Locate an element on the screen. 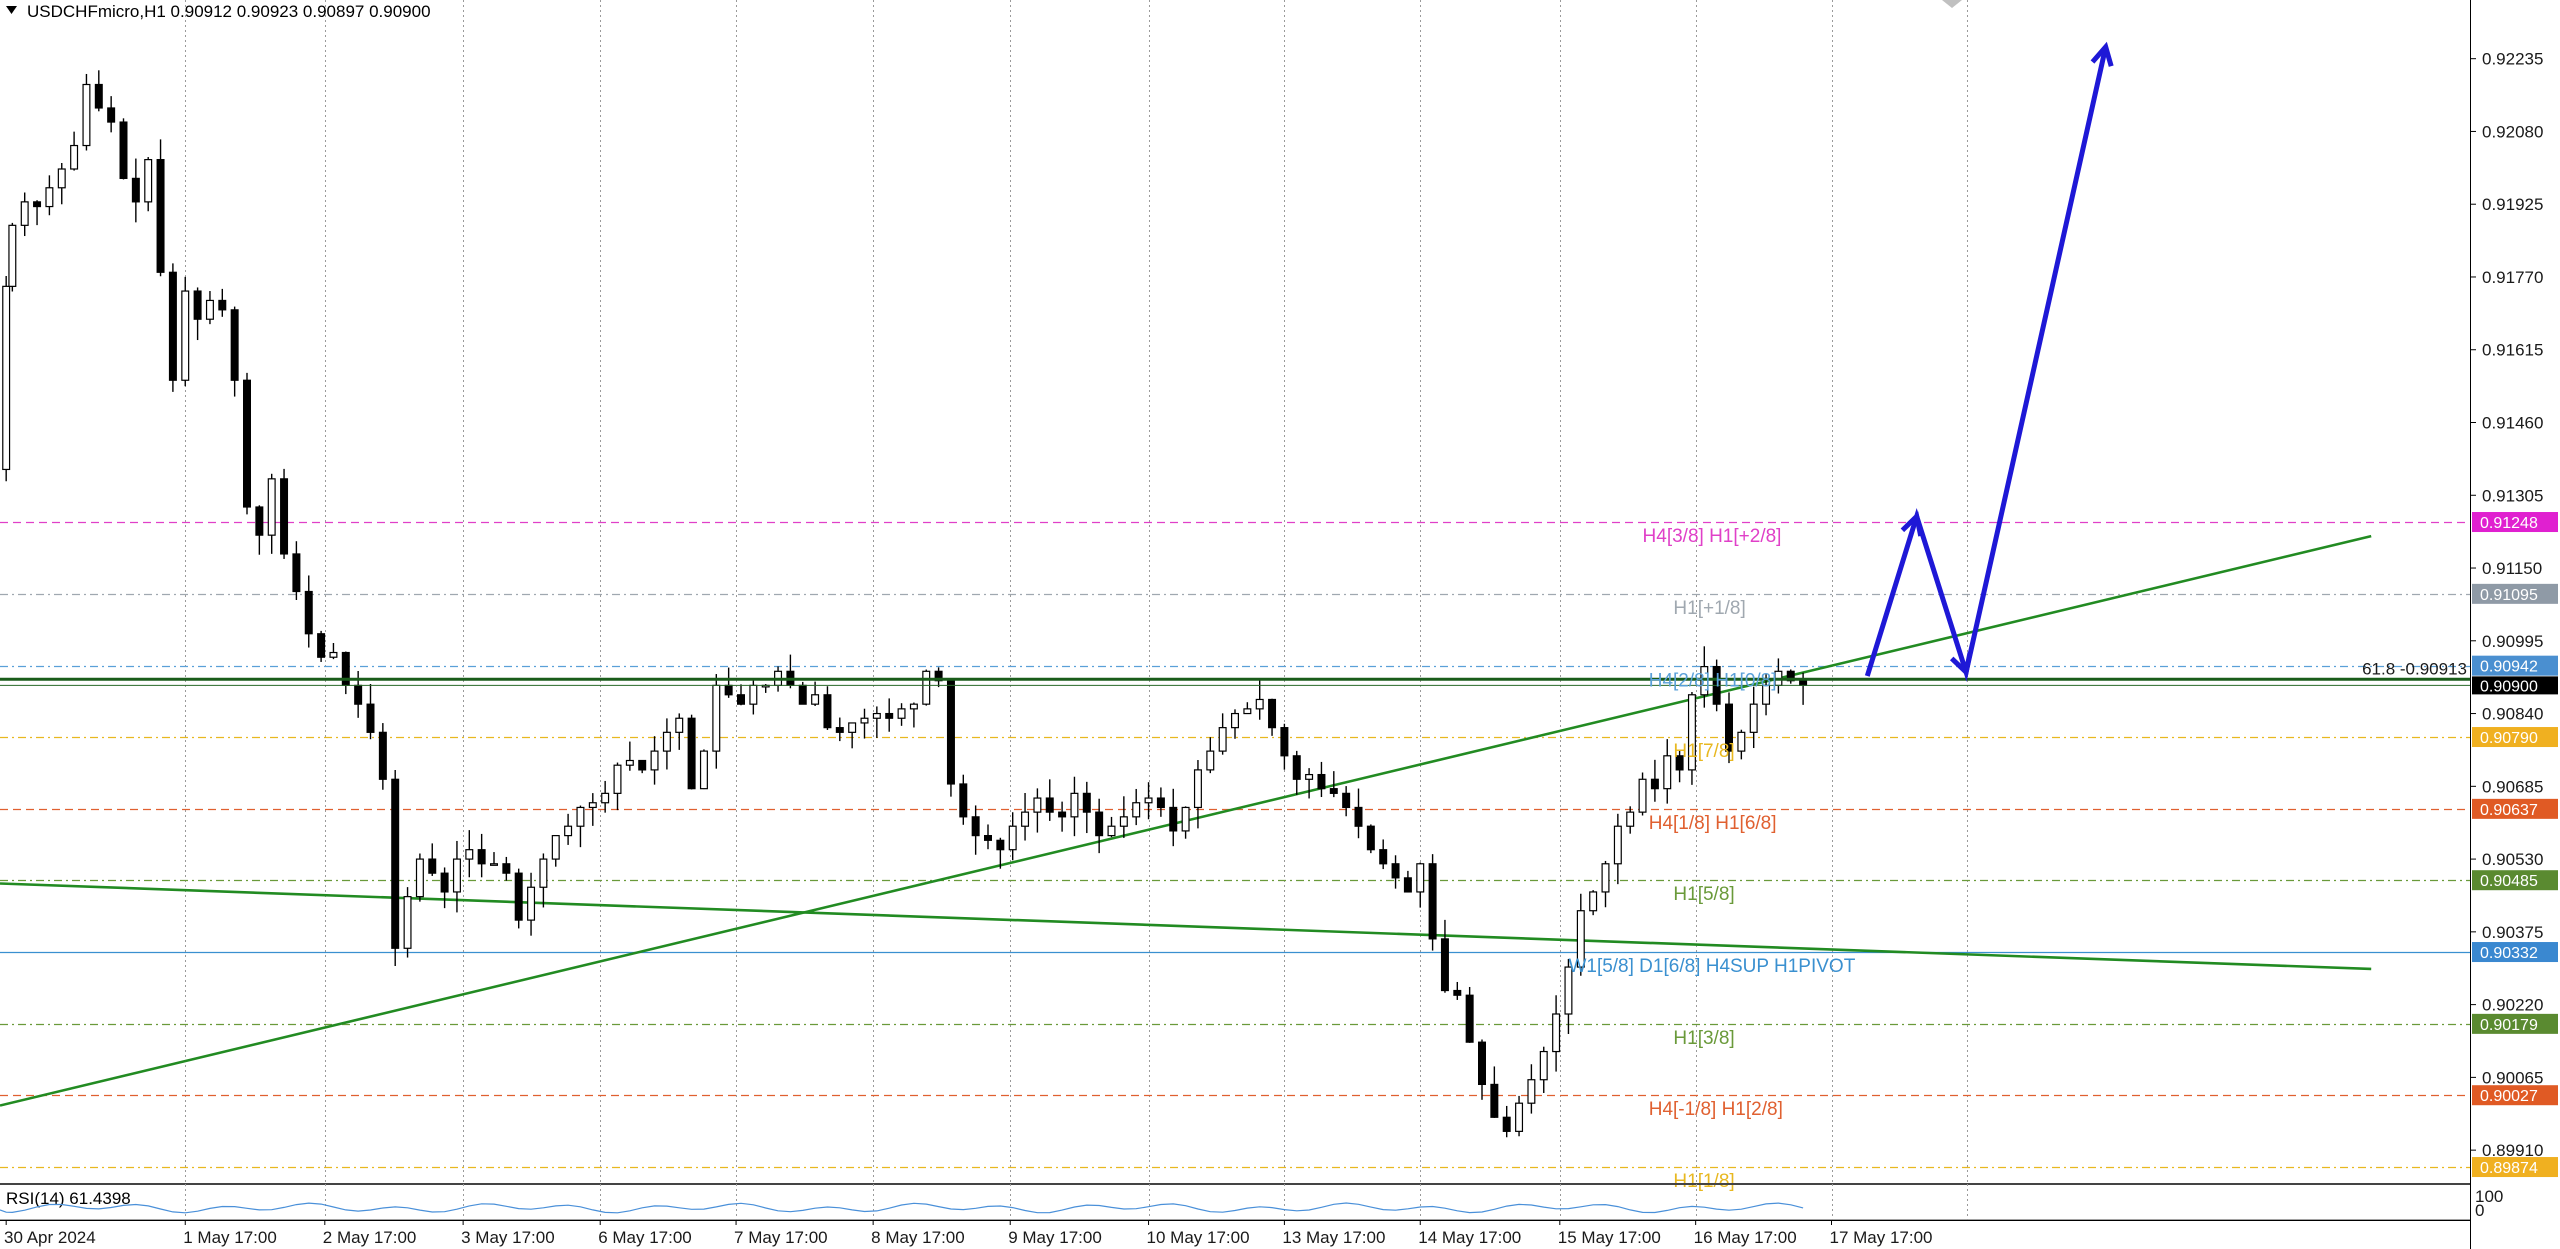 This screenshot has height=1249, width=2560. projection-path is located at coordinates (1986, 364).